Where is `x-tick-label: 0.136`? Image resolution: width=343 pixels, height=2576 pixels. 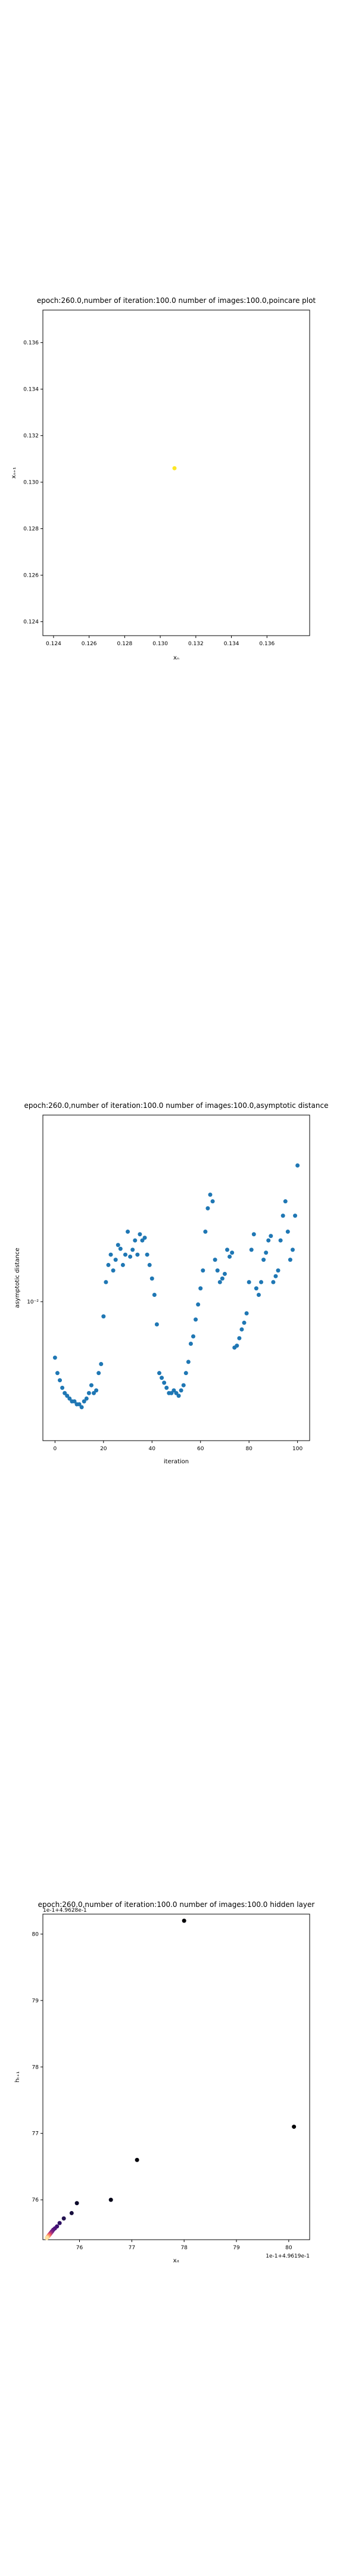
x-tick-label: 0.136 is located at coordinates (267, 644).